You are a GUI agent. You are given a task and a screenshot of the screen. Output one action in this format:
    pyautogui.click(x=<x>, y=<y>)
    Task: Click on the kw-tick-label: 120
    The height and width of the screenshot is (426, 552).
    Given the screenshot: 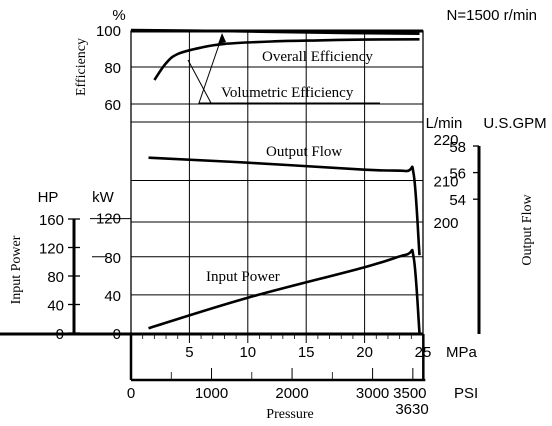 What is the action you would take?
    pyautogui.click(x=108, y=219)
    